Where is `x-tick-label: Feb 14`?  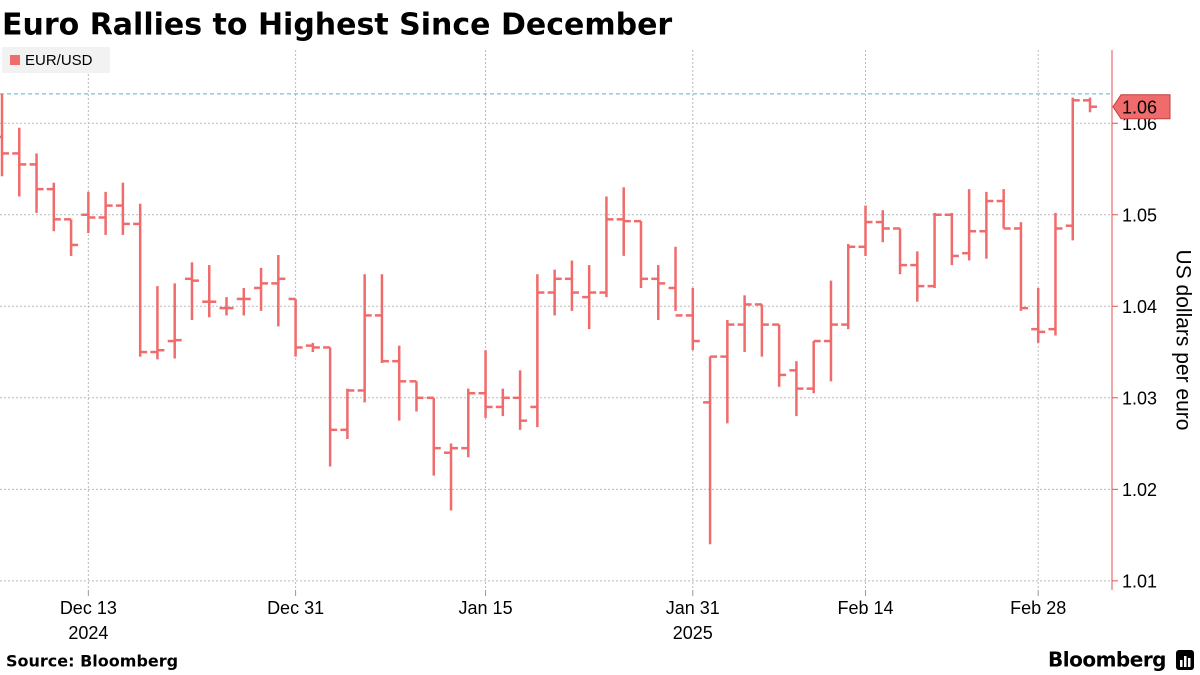
x-tick-label: Feb 14 is located at coordinates (865, 608).